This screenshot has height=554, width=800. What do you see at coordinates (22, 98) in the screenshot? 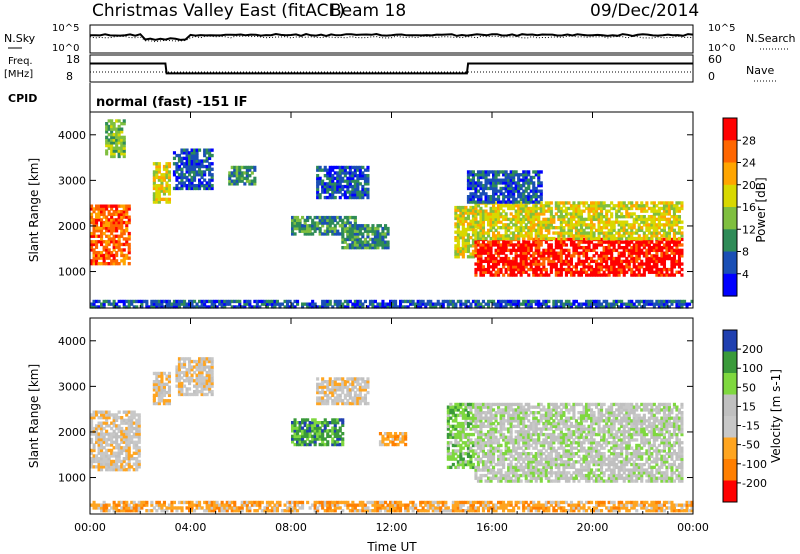
I see `cpid-label: CPID` at bounding box center [22, 98].